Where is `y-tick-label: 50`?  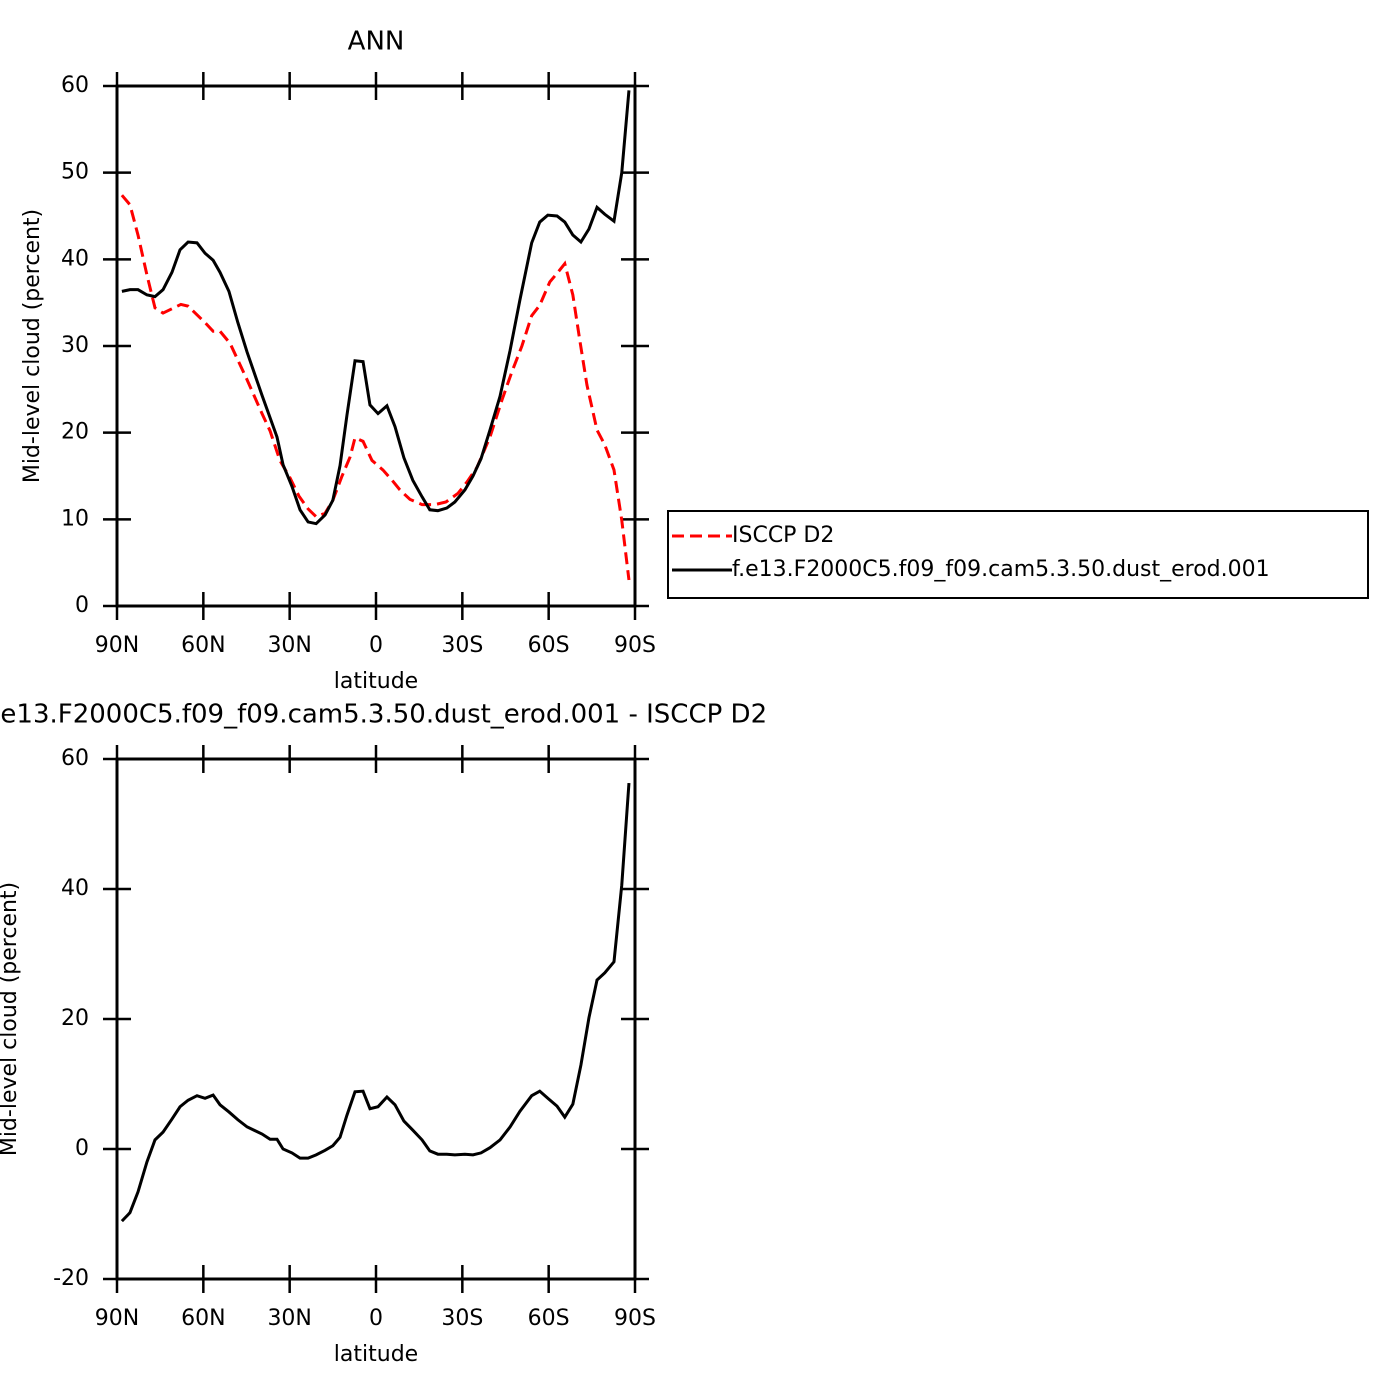 y-tick-label: 50 is located at coordinates (75, 172).